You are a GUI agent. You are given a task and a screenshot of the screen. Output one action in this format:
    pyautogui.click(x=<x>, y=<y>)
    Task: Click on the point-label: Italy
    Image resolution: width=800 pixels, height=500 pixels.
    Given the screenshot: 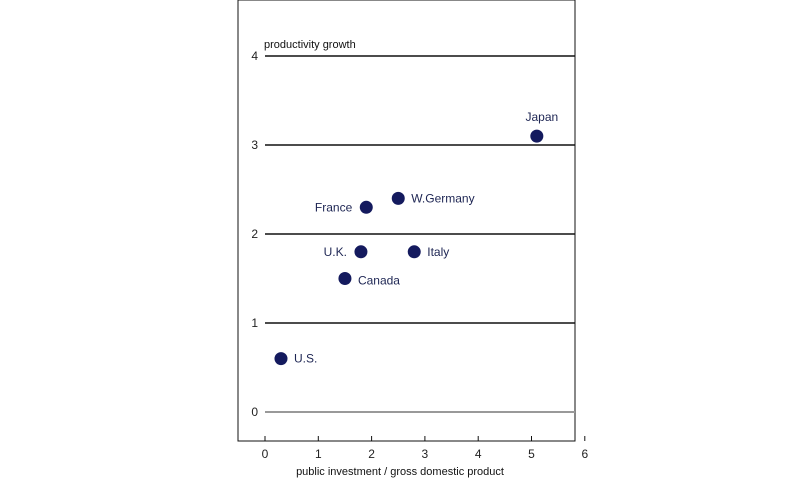 What is the action you would take?
    pyautogui.click(x=438, y=252)
    